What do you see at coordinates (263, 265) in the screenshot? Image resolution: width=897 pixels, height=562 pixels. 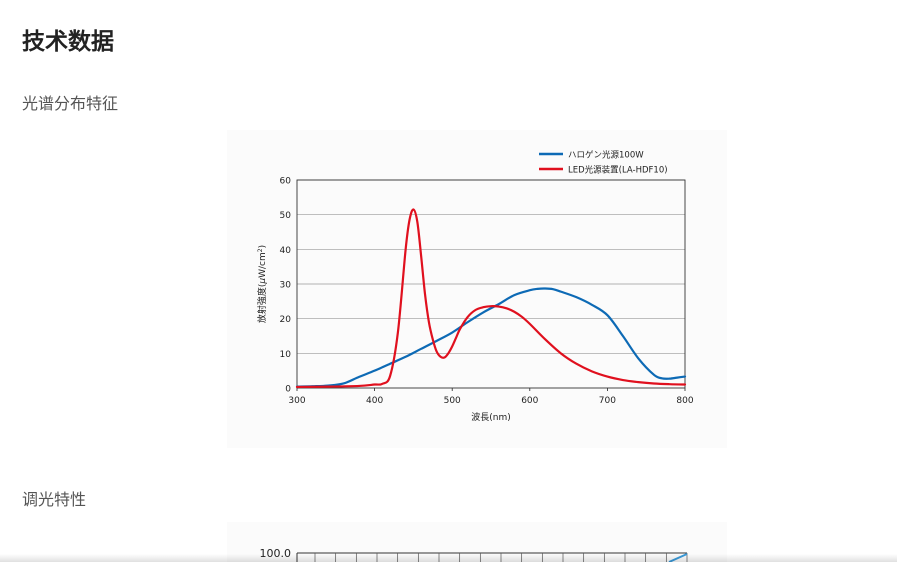 I see `y-axis-label-unit: W/cm` at bounding box center [263, 265].